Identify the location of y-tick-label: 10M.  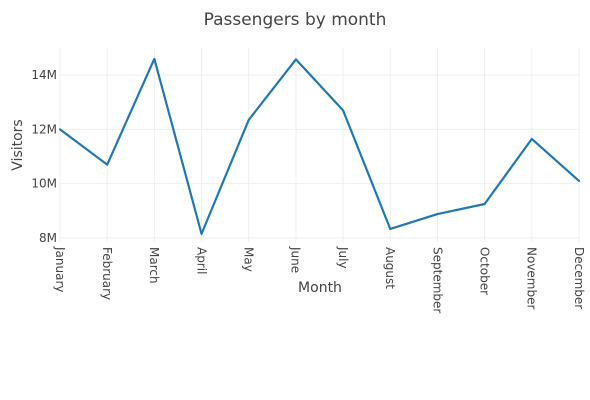
(44, 184).